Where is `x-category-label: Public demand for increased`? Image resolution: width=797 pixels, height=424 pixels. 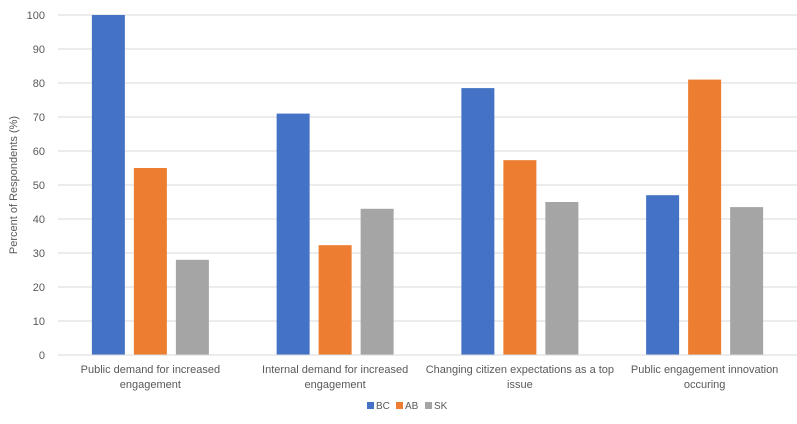
x-category-label: Public demand for increased is located at coordinates (150, 370).